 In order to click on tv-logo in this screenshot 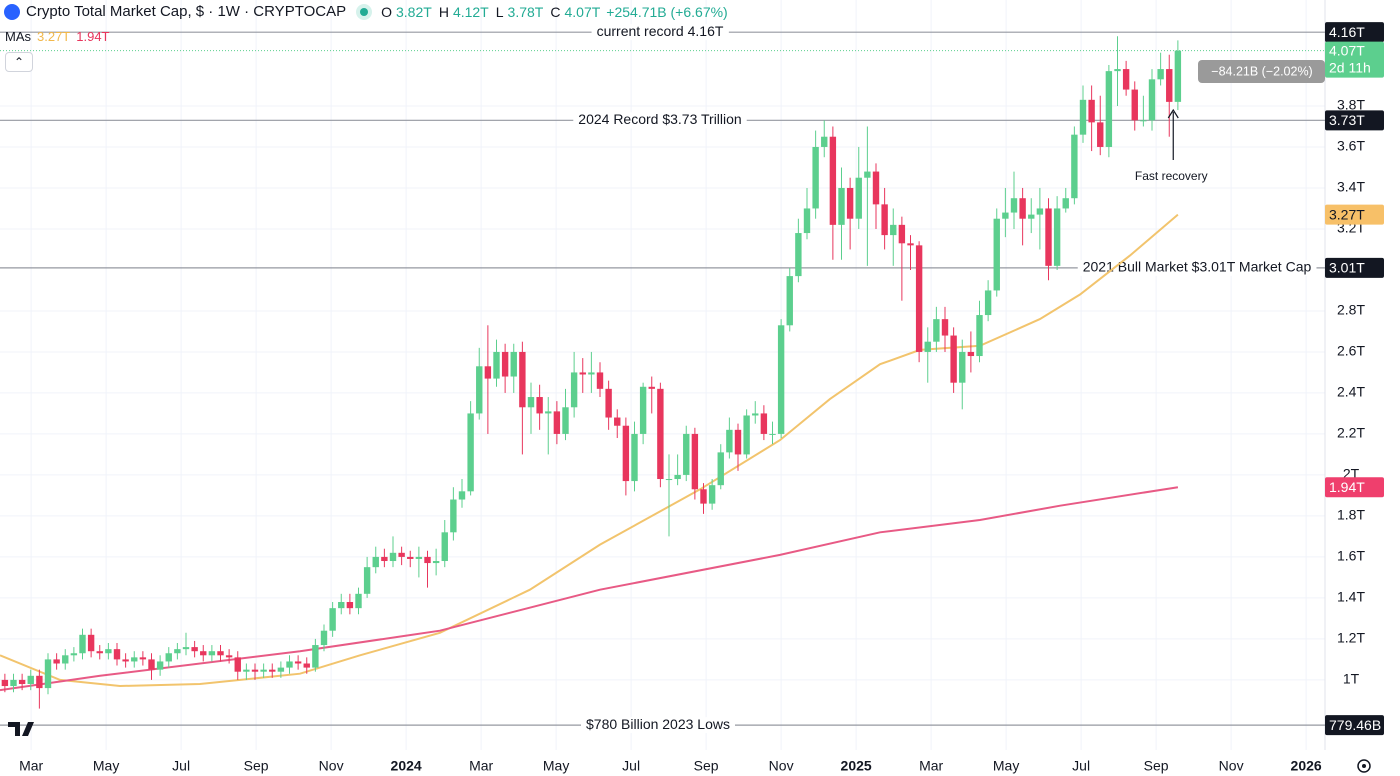, I will do `click(21, 729)`.